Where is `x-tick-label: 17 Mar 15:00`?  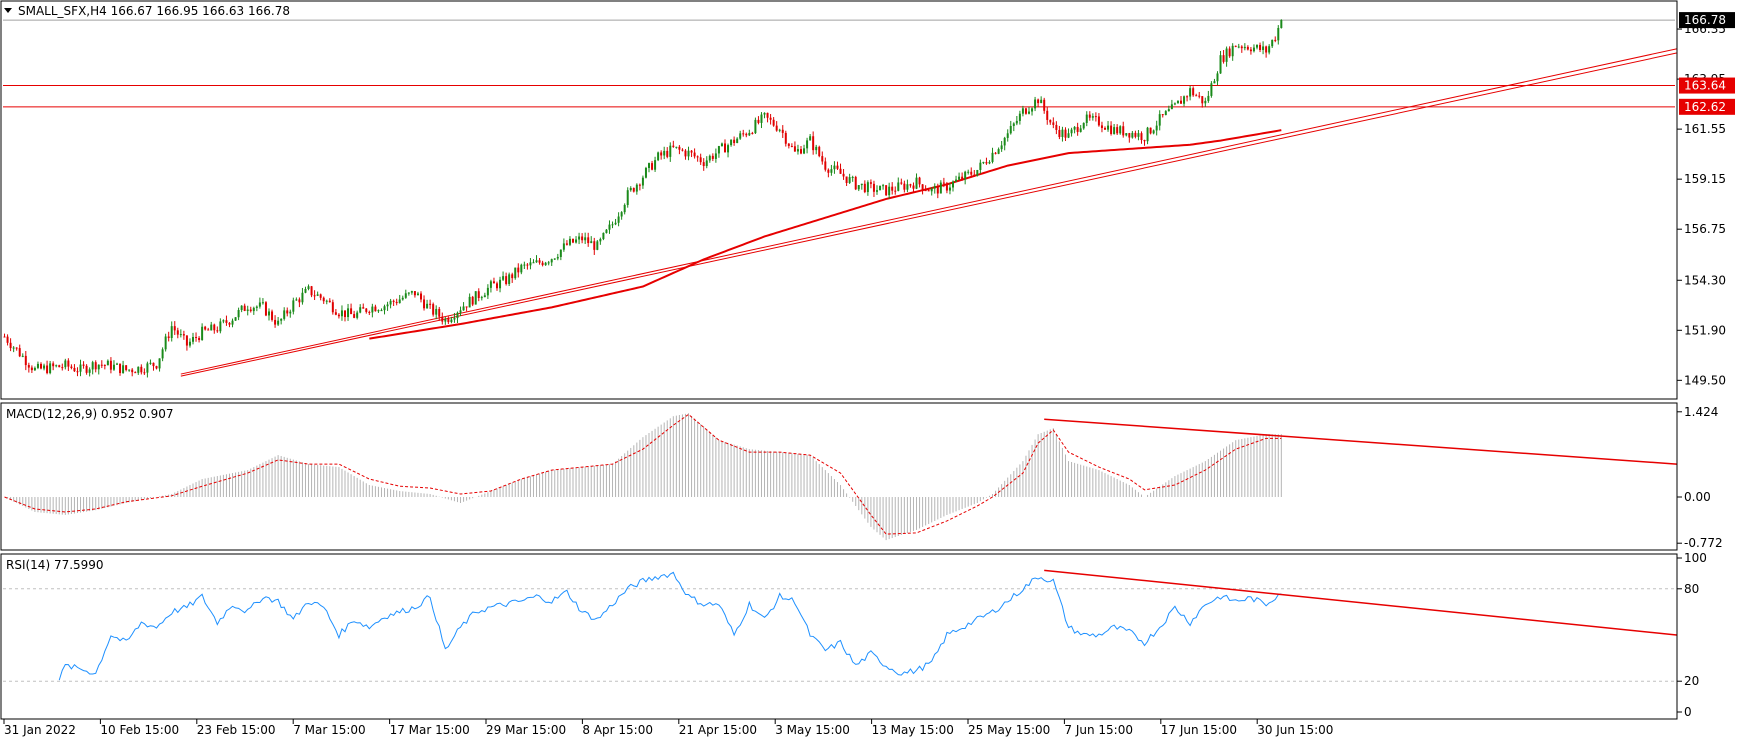
x-tick-label: 17 Mar 15:00 is located at coordinates (430, 730).